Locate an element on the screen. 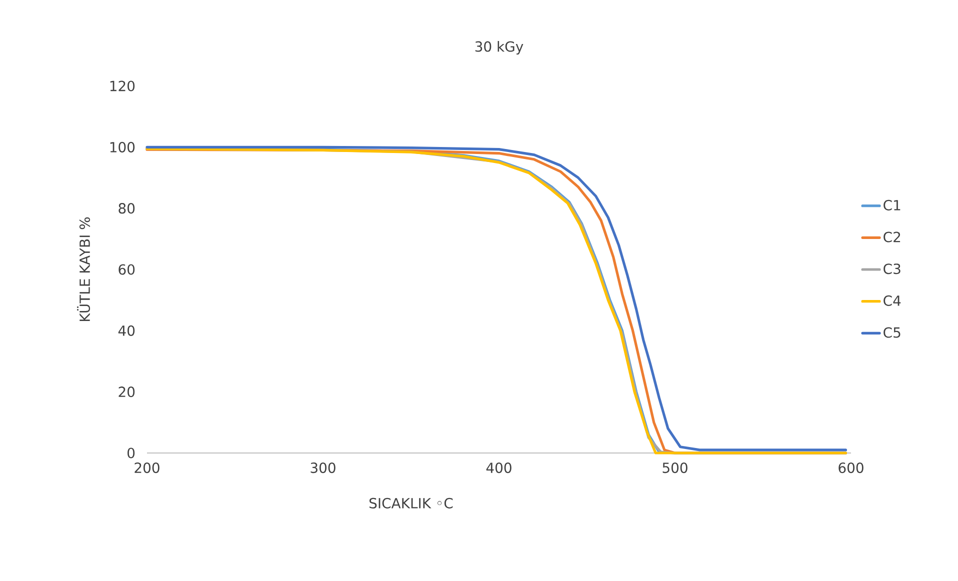  y-tick-label: 40 is located at coordinates (126, 330).